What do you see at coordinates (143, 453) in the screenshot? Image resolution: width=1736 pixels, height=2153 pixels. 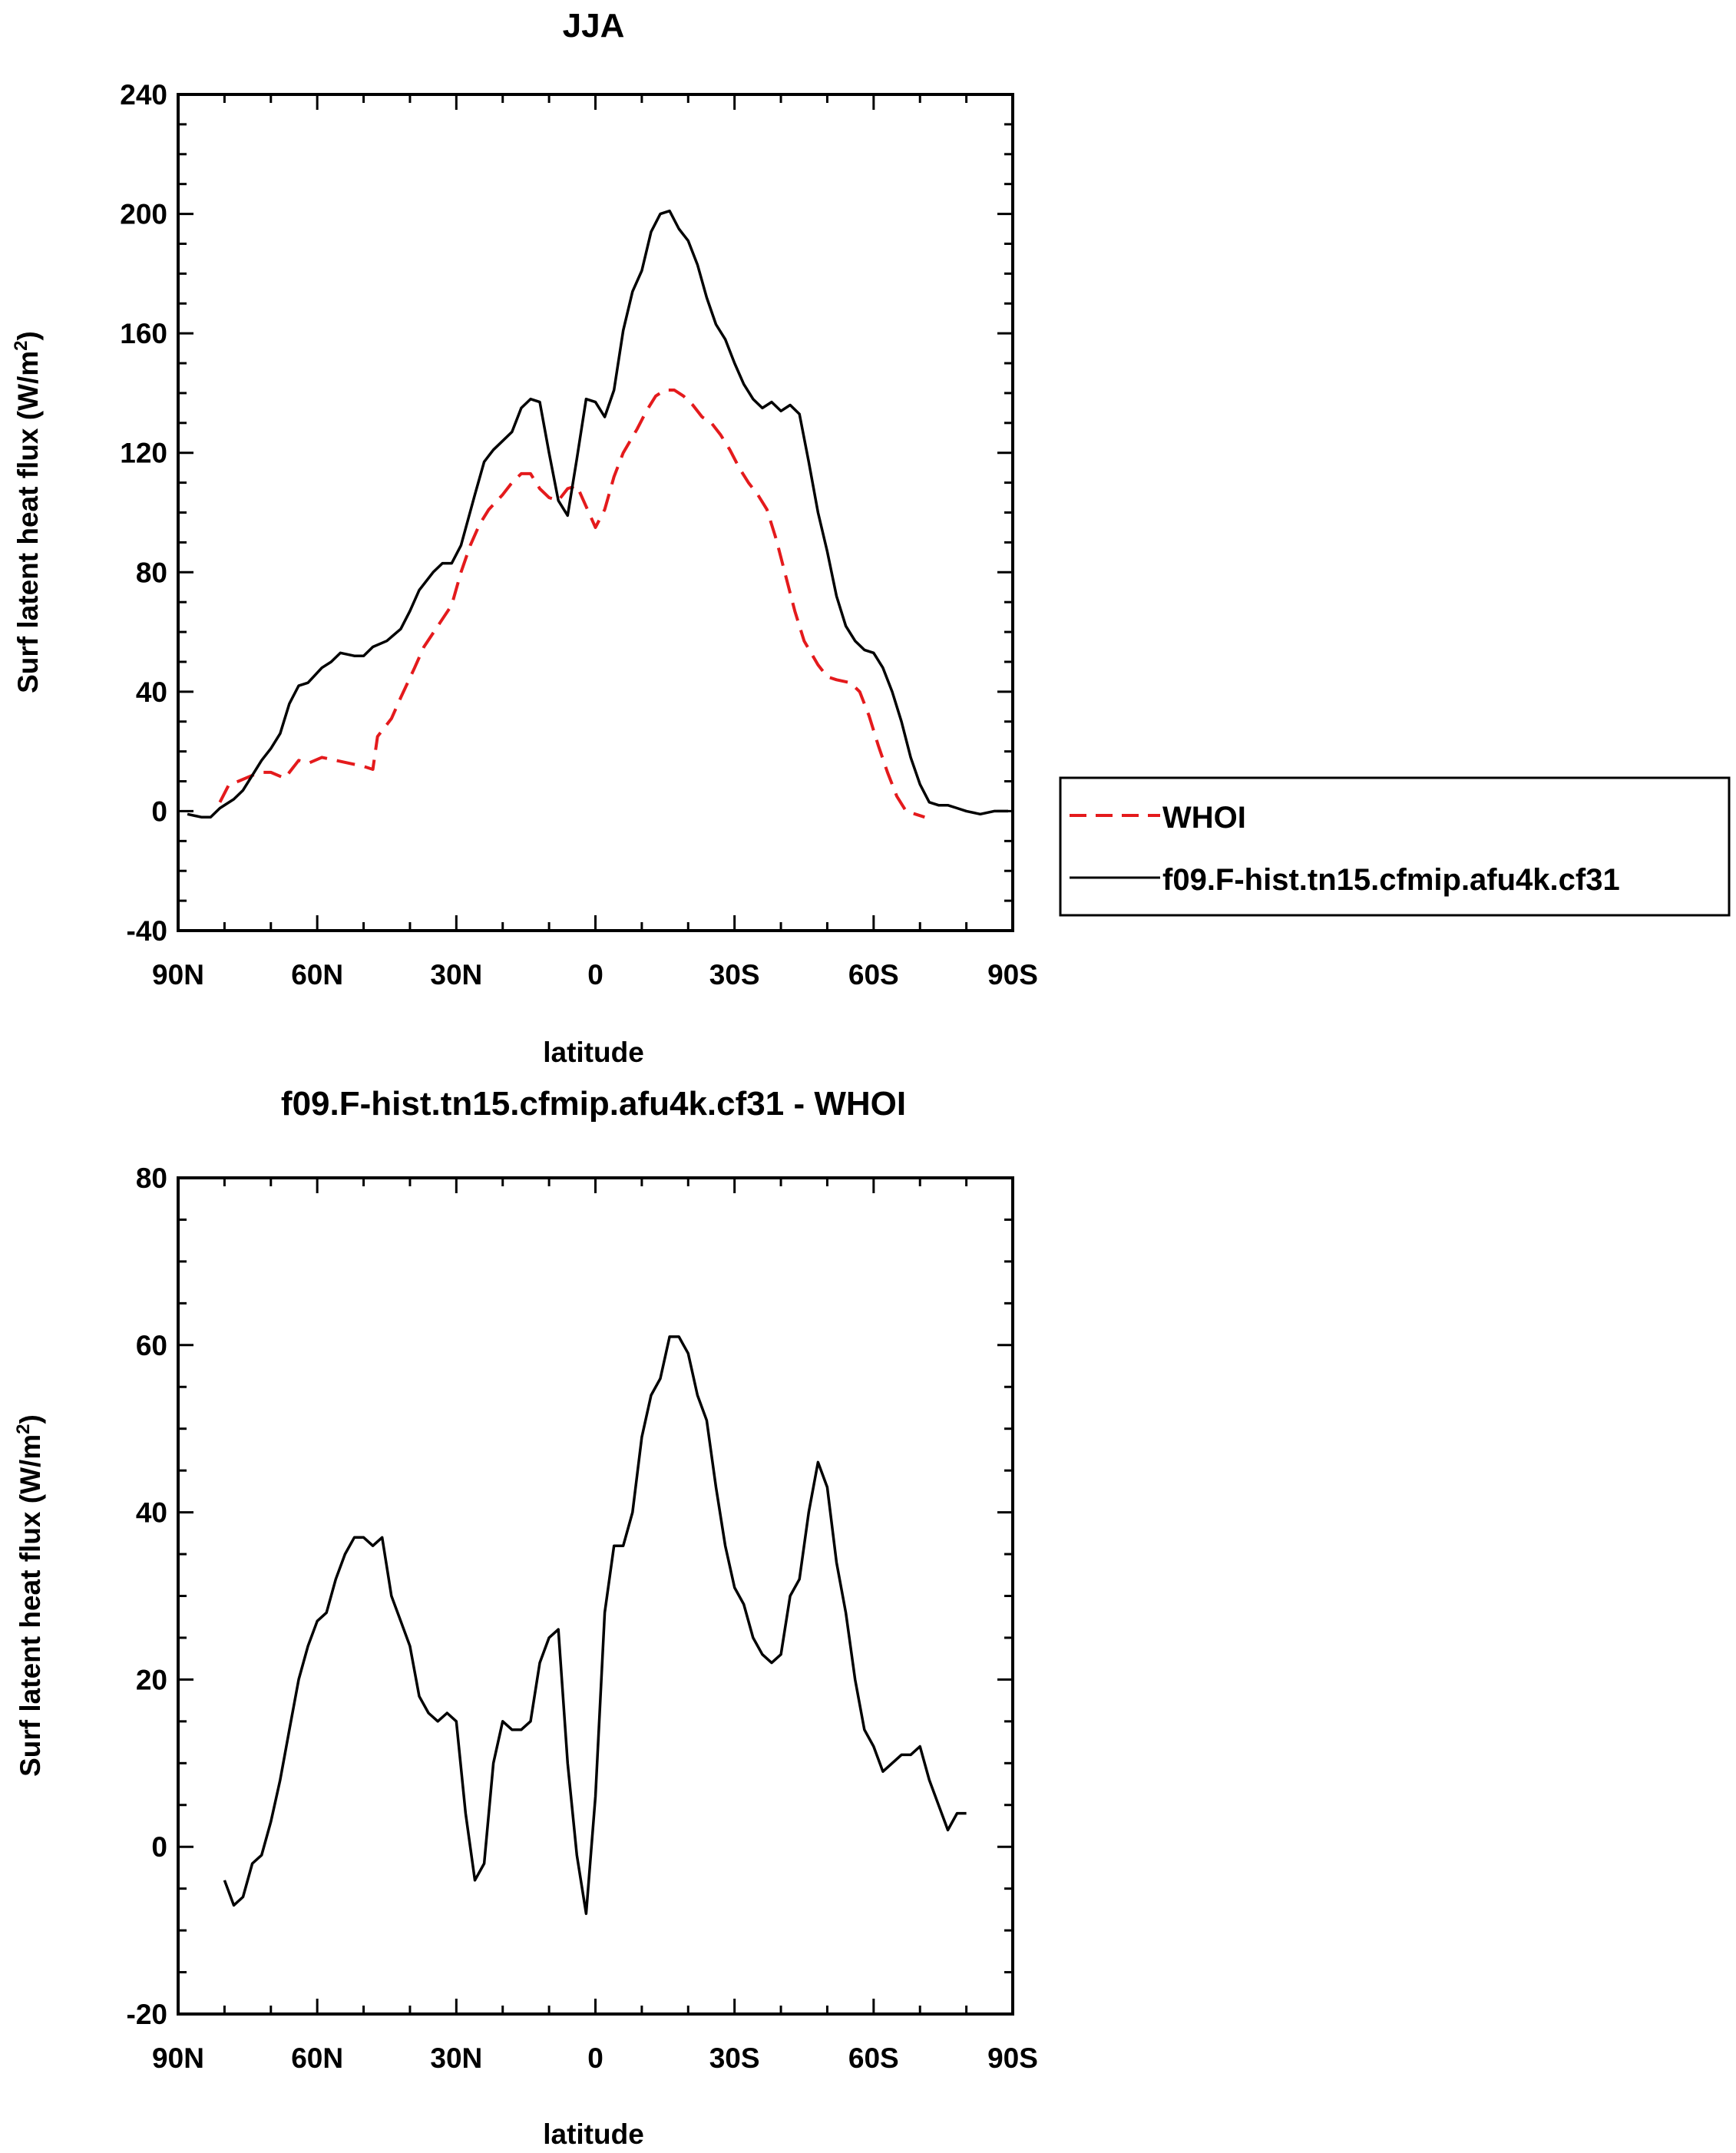 I see `y-tick-label: 120` at bounding box center [143, 453].